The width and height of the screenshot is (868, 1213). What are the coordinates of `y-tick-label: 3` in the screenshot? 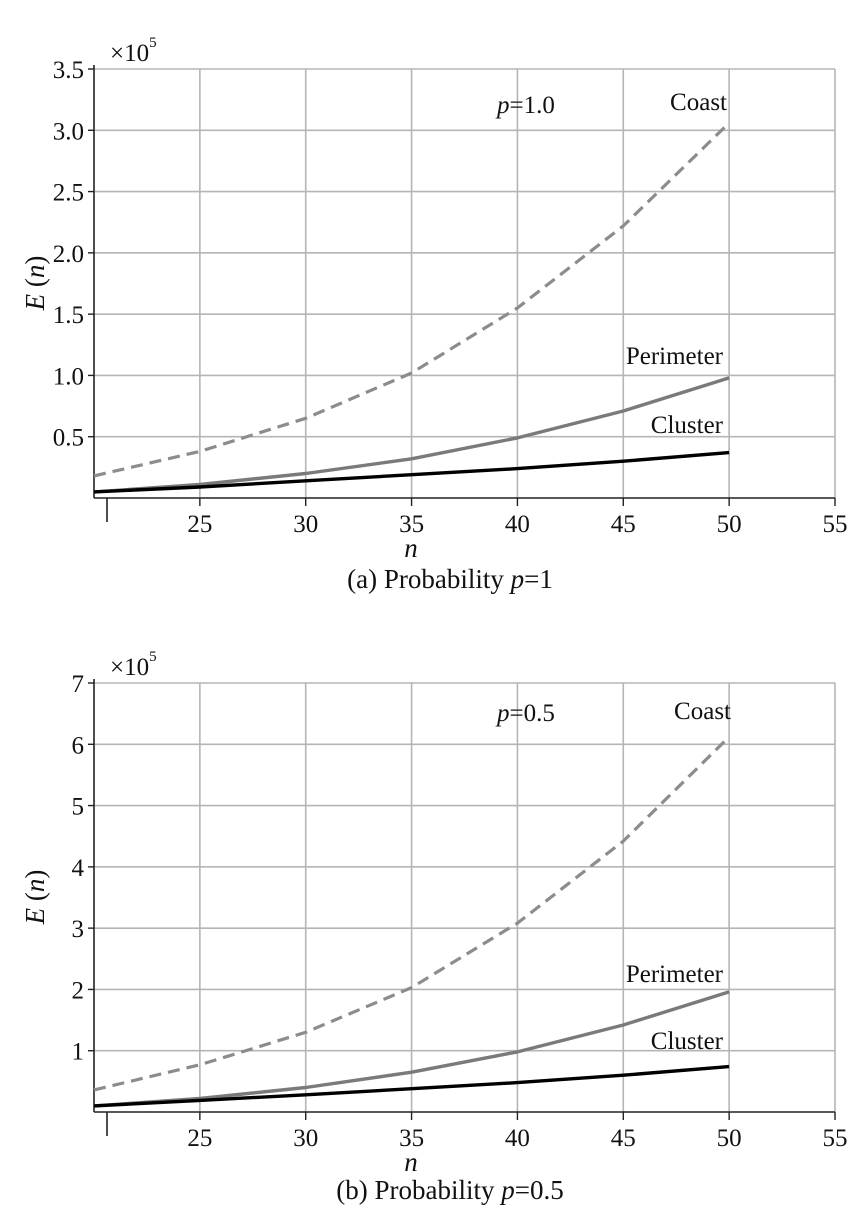 It's located at (78, 929).